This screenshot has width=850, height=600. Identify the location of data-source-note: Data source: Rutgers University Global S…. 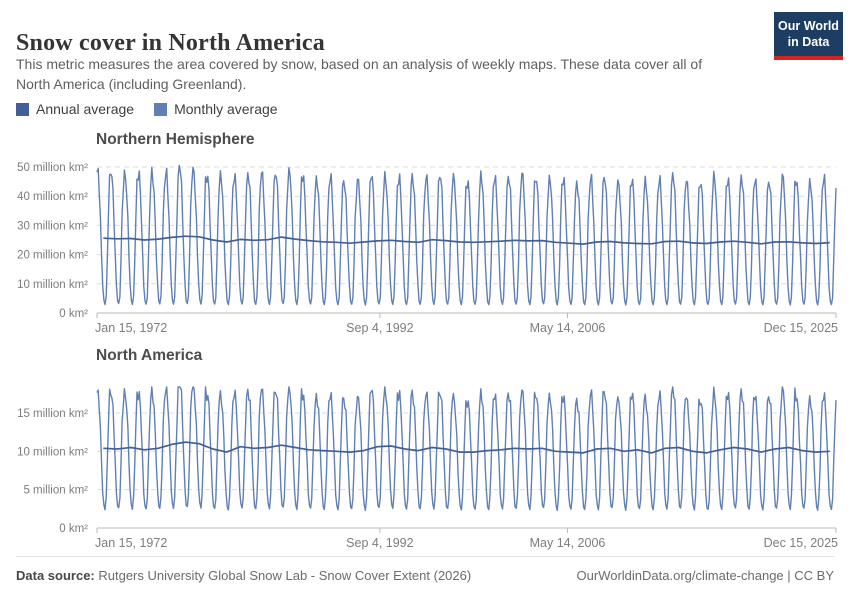
(243, 575).